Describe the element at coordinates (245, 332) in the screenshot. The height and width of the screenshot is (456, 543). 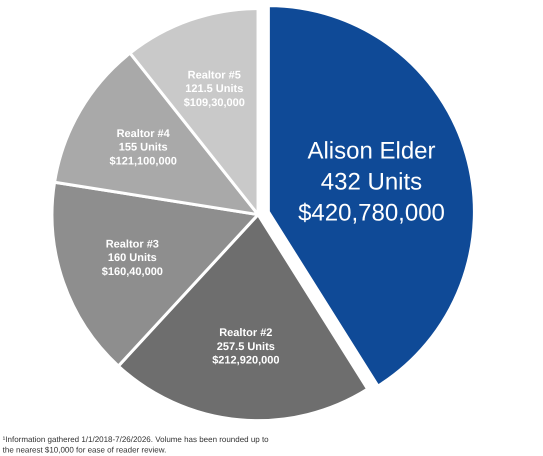
I see `slice-label: Realtor #2` at that location.